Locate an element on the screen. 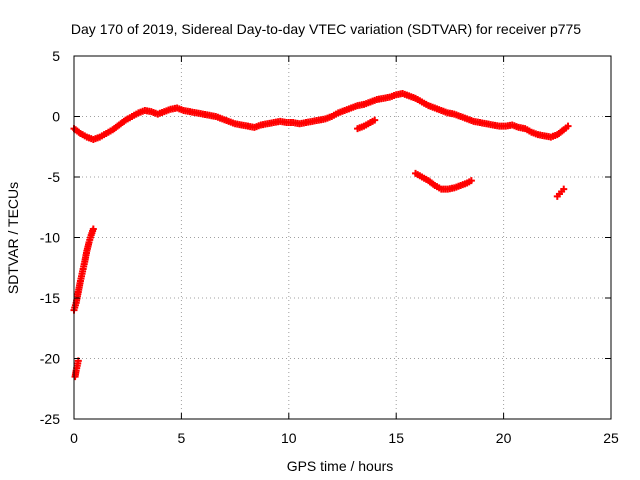 The image size is (640, 480). x-tick-label: 0 is located at coordinates (74, 438).